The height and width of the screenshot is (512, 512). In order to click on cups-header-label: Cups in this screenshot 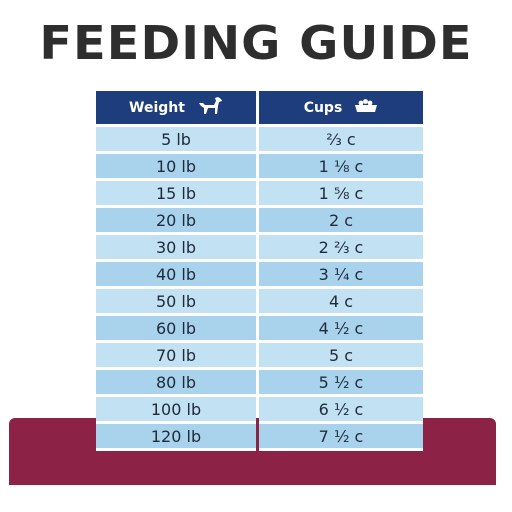, I will do `click(323, 107)`.